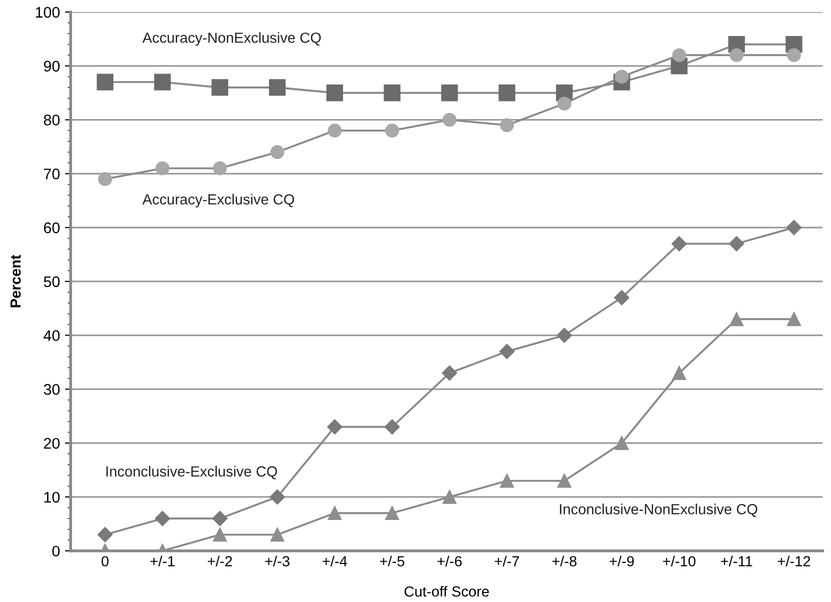  Describe the element at coordinates (105, 561) in the screenshot. I see `x-tick-label: 0` at that location.